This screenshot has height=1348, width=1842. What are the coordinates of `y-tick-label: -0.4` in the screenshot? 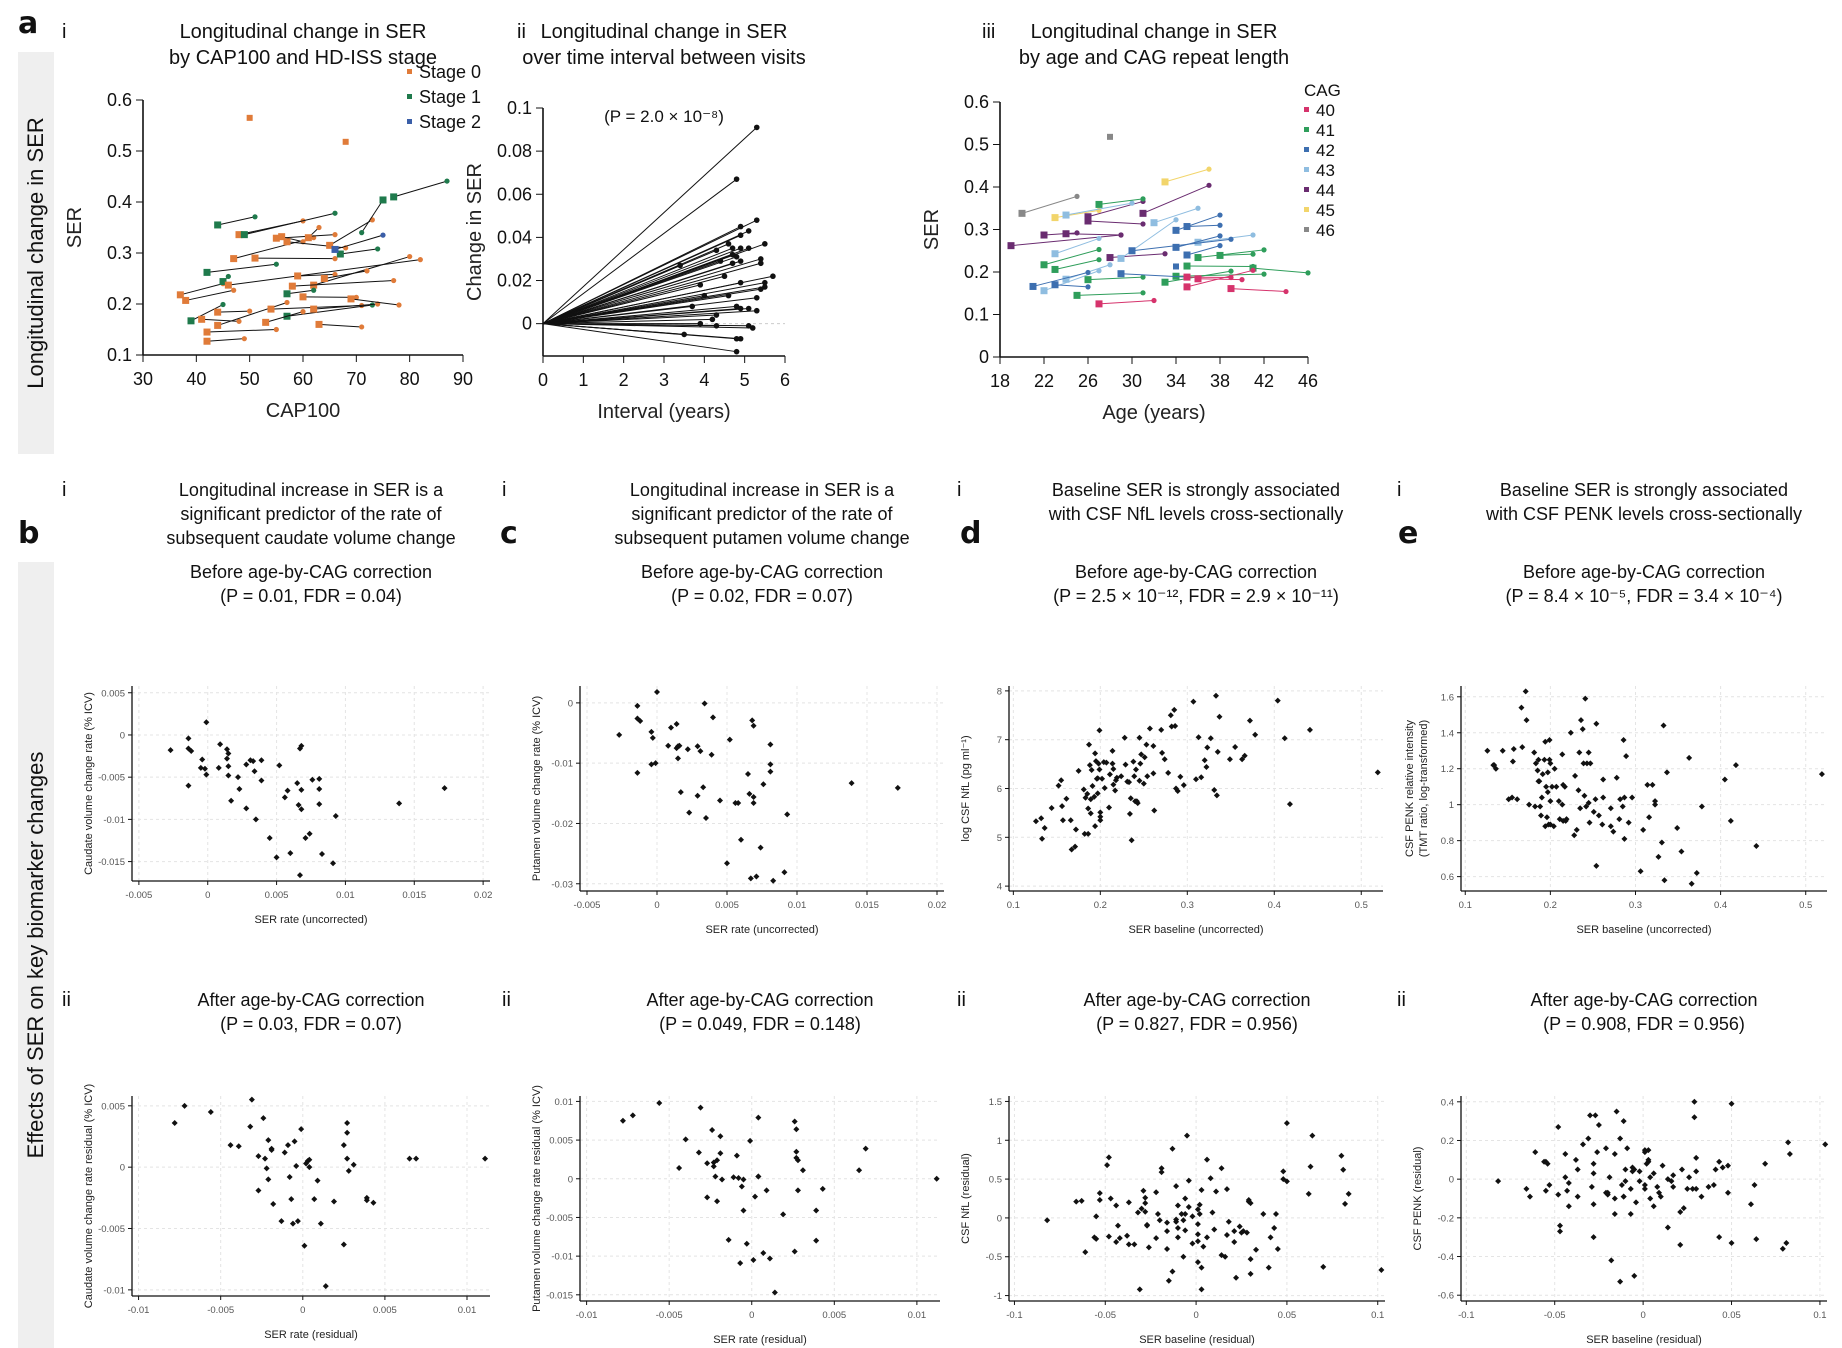 It's located at (1446, 1257).